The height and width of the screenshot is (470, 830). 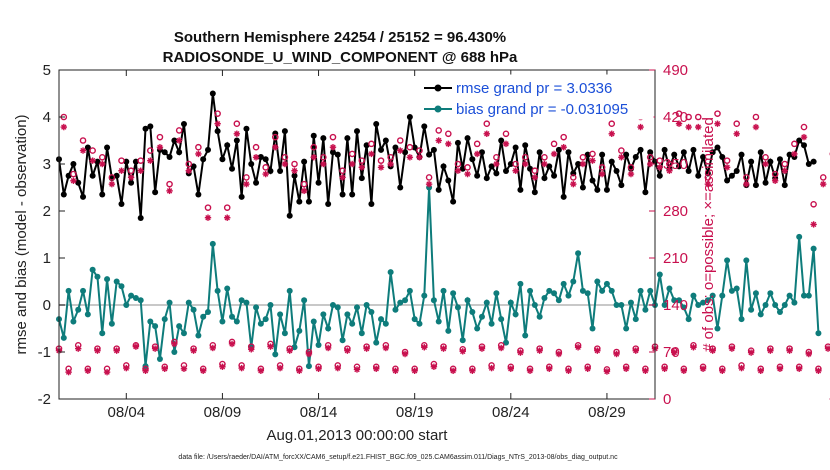 I want to click on legend-marker-rmse, so click(x=438, y=88).